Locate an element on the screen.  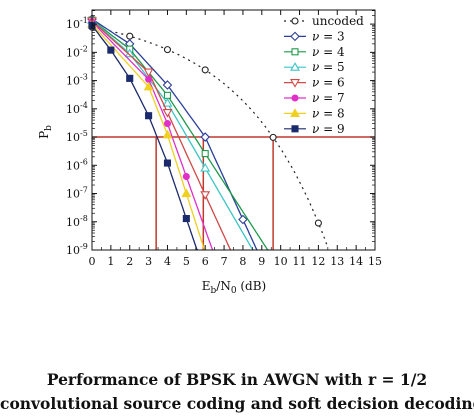
y-axis-title: Pb is located at coordinates (45, 132).